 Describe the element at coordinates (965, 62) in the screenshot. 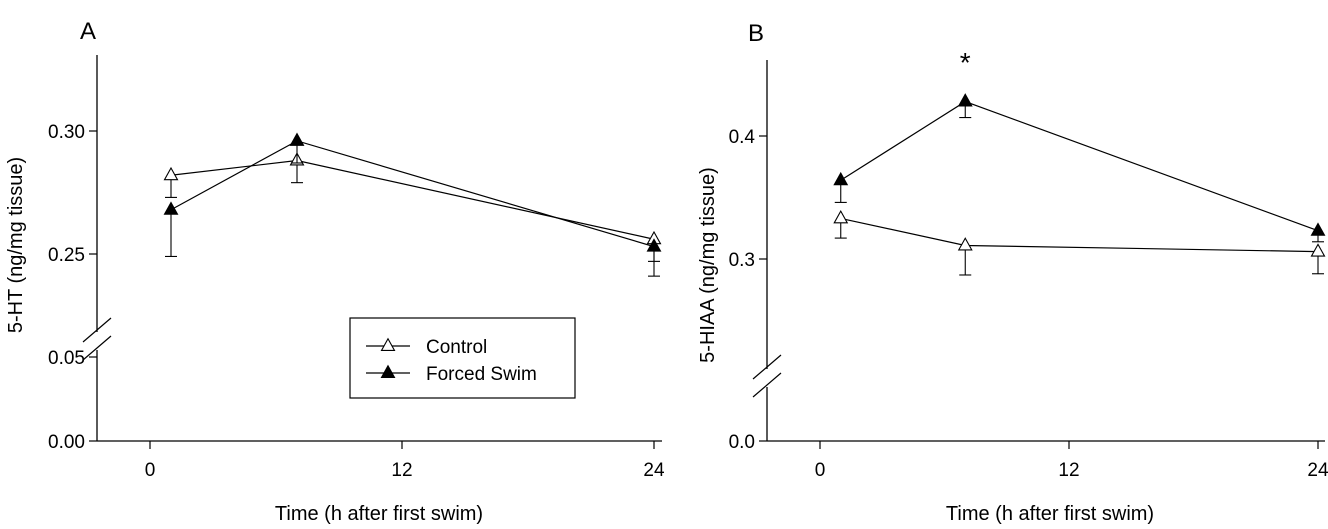

I see `significance-asterisk: *` at that location.